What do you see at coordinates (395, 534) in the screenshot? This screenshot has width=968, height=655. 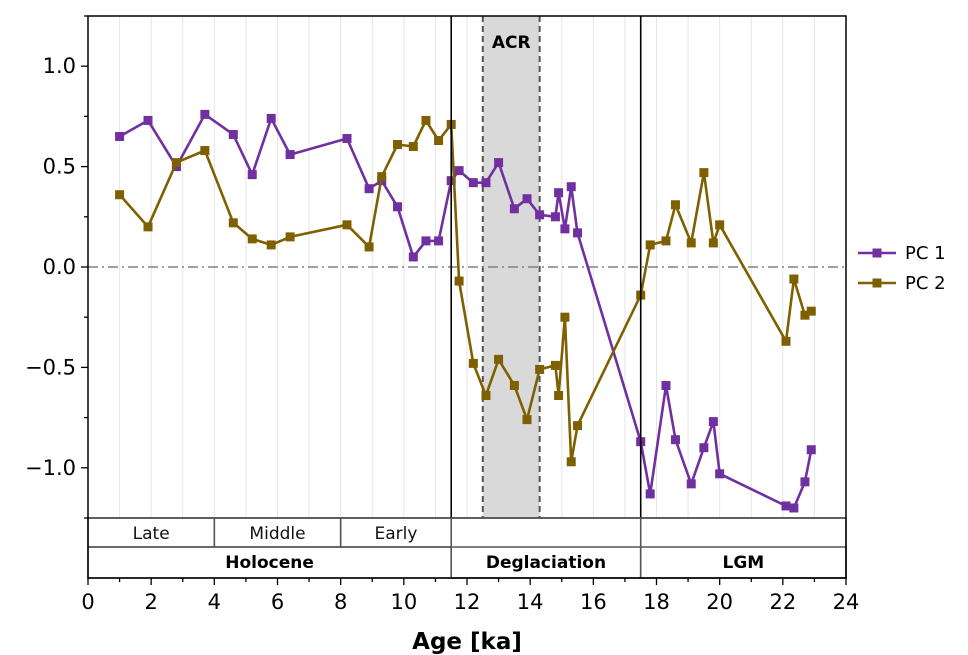 I see `subperiod-label: Early` at bounding box center [395, 534].